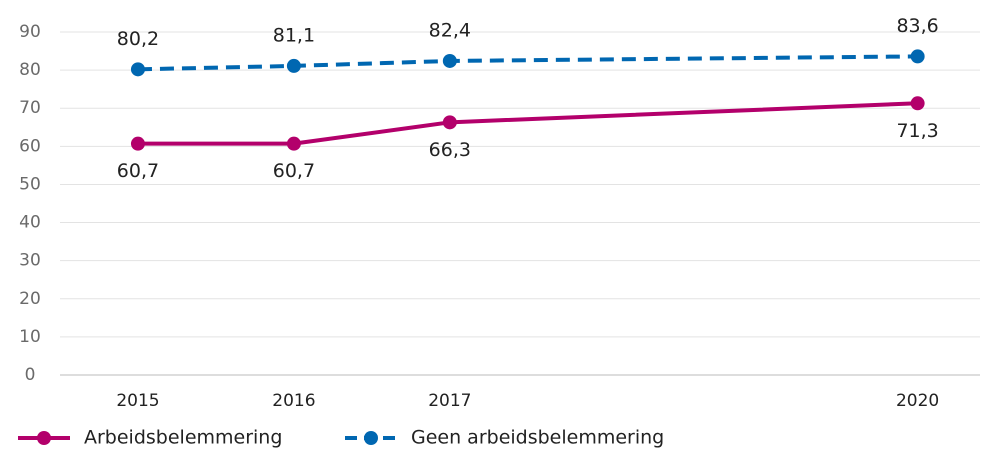 The height and width of the screenshot is (452, 989). I want to click on y-tick-label: 20, so click(30, 299).